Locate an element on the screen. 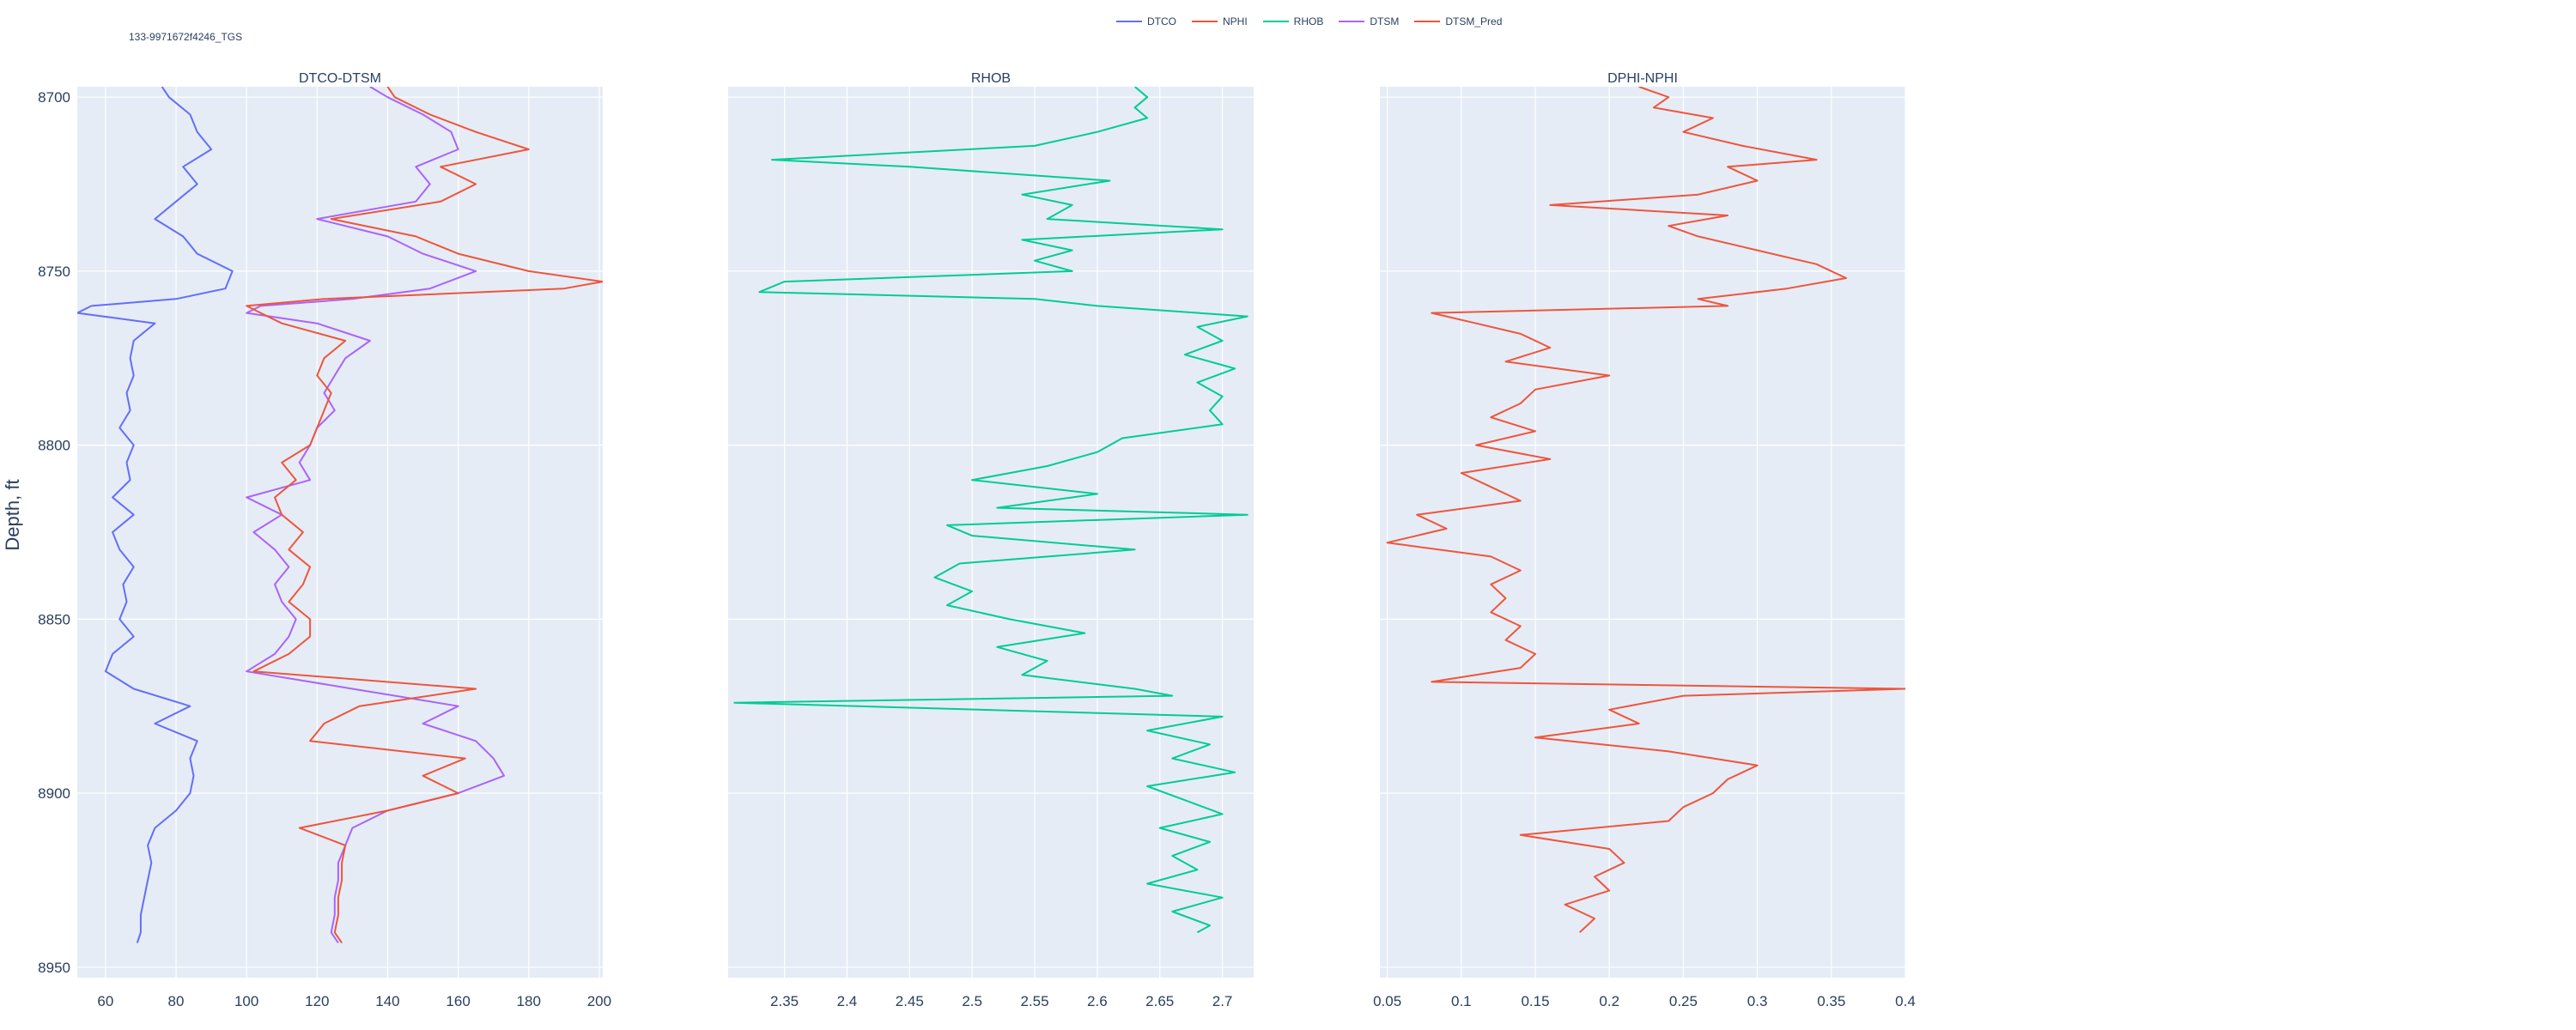  series-line-dtsm-pred is located at coordinates (424, 515).